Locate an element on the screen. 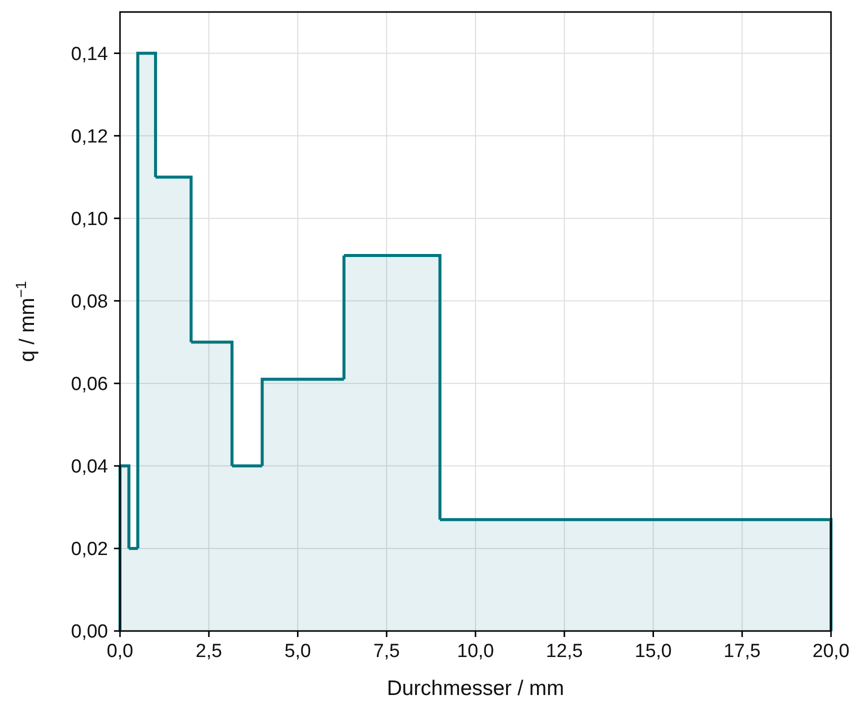  x-axis-title: Durchmesser / mm is located at coordinates (475, 688).